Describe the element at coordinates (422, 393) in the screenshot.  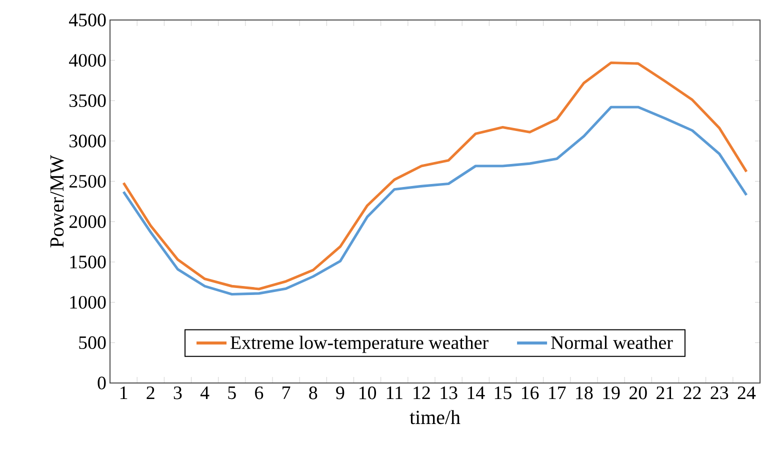
I see `x-tick-label: 12` at that location.